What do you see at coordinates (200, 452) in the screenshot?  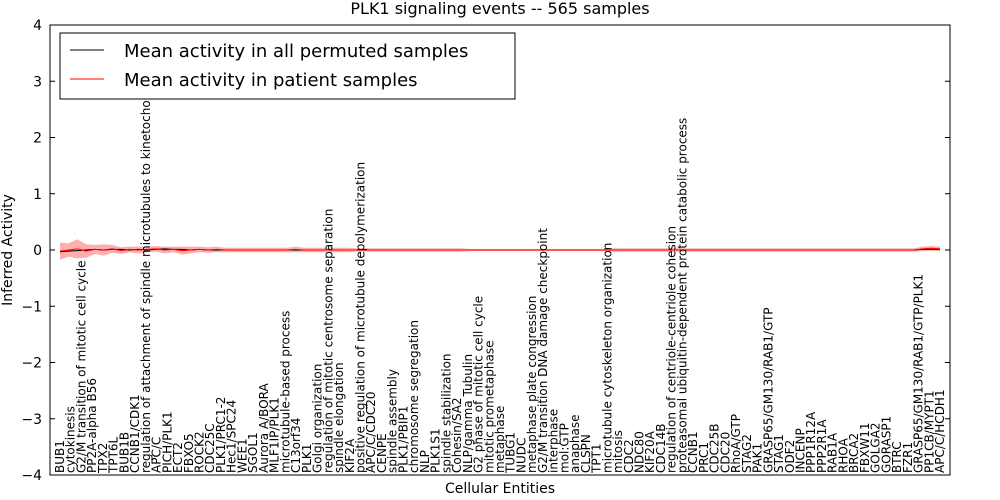 I see `x-tick-label: ROCK2` at bounding box center [200, 452].